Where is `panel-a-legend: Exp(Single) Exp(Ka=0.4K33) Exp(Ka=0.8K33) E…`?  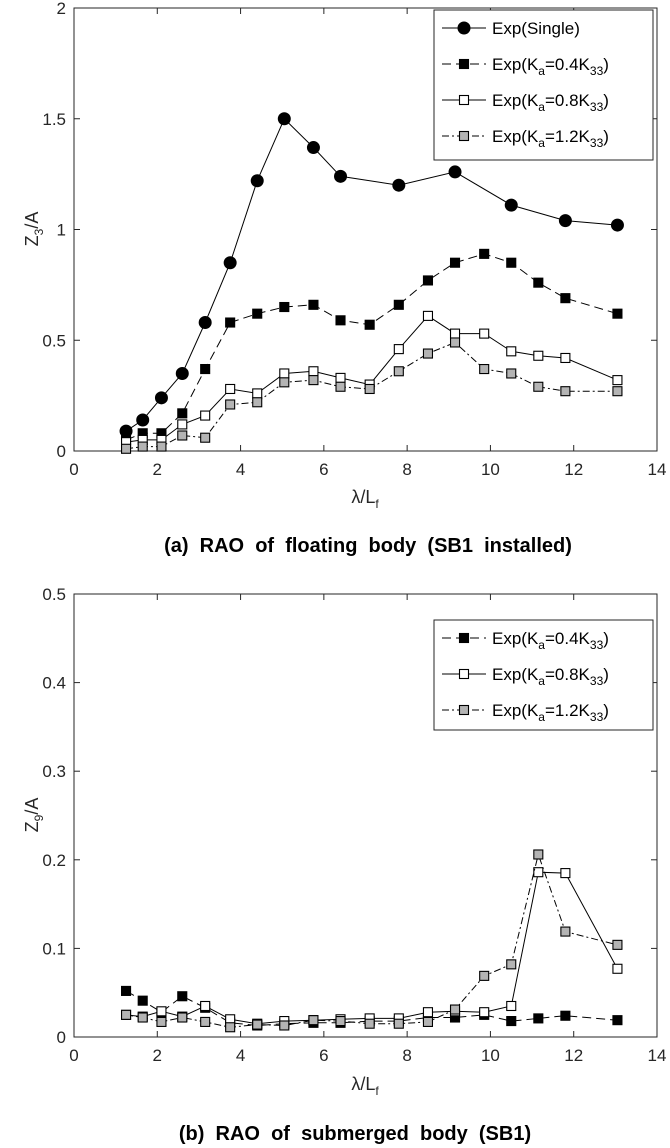 panel-a-legend: Exp(Single) Exp(Ka=0.4K33) Exp(Ka=0.8K33) E… is located at coordinates (543, 85).